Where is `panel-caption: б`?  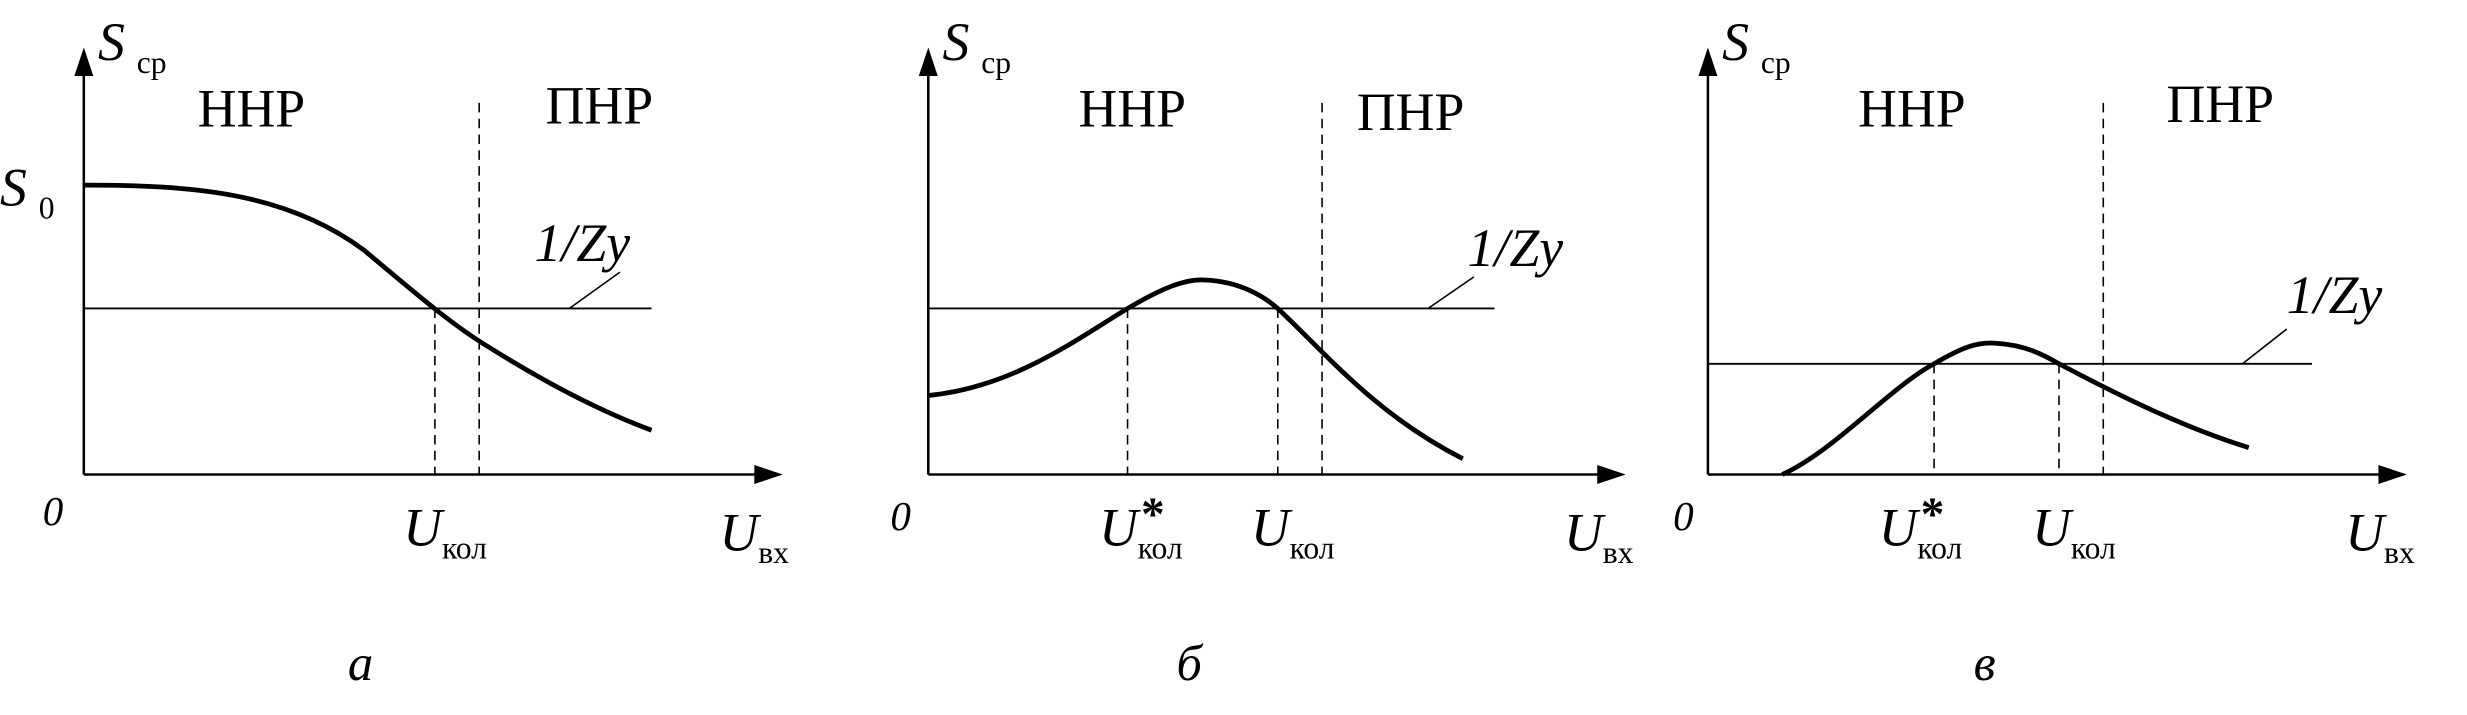
panel-caption: б is located at coordinates (1189, 663).